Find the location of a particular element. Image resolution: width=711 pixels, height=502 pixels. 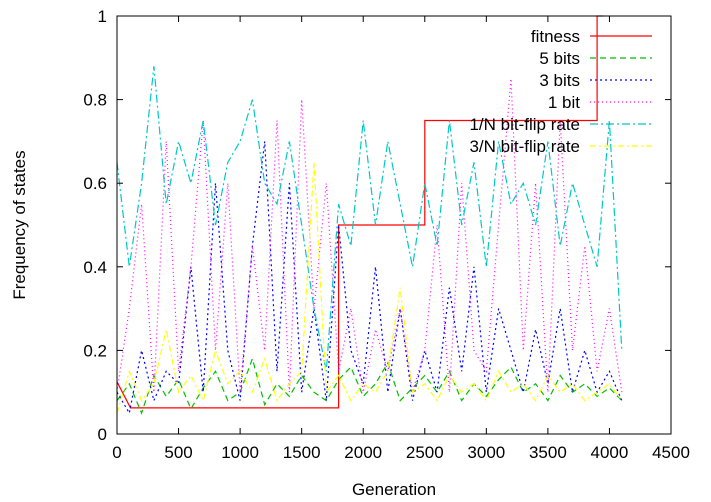

x-tick-label: 0 is located at coordinates (116, 452).